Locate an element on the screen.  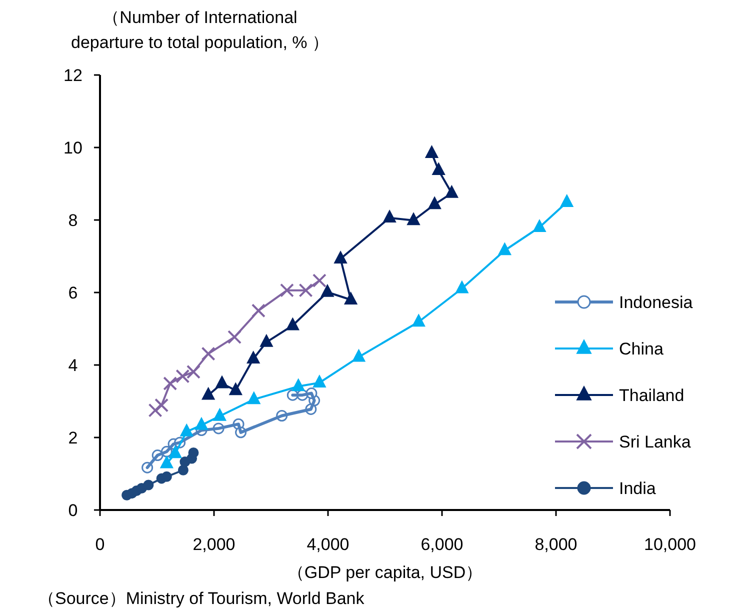
y-tick-label: 2 is located at coordinates (73, 438).